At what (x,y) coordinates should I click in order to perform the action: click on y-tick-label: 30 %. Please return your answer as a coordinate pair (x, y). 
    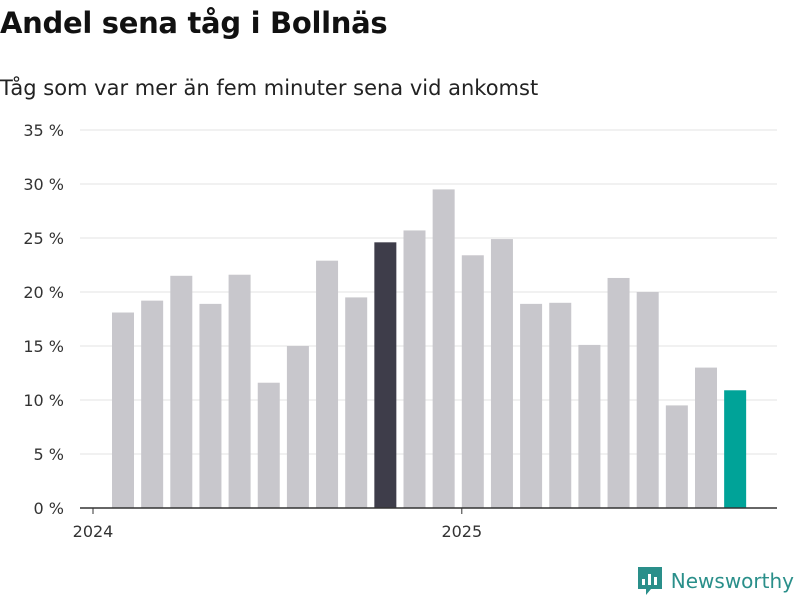
    Looking at the image, I should click on (43, 184).